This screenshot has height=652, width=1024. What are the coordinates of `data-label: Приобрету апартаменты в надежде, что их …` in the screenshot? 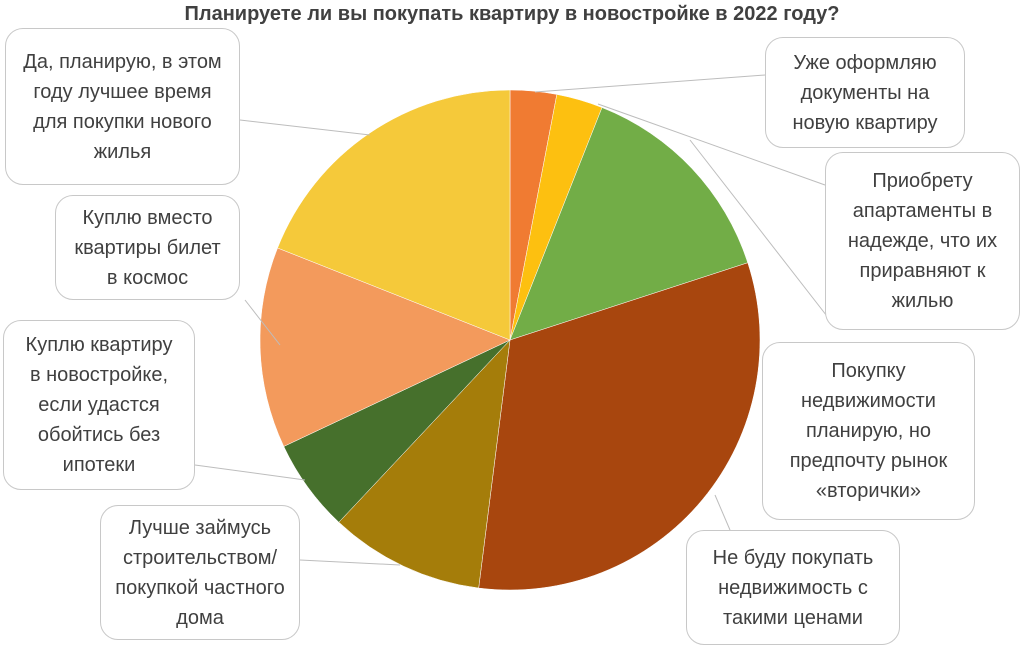 It's located at (922, 241).